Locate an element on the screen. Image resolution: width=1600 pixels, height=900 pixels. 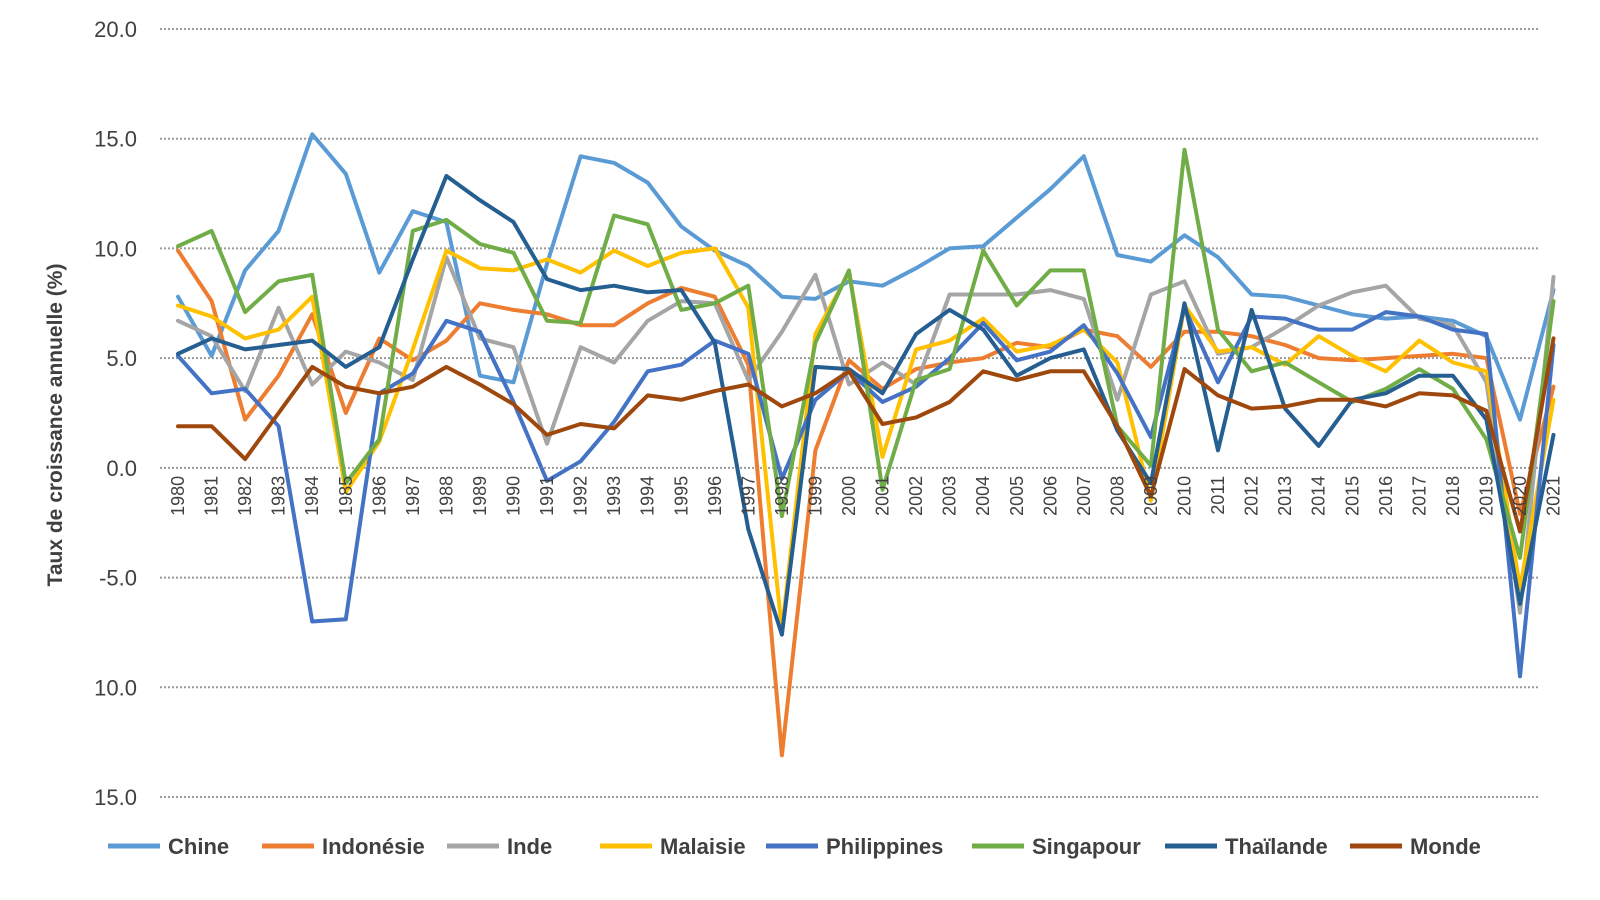
y-tick-label: 5.0 is located at coordinates (121, 358).